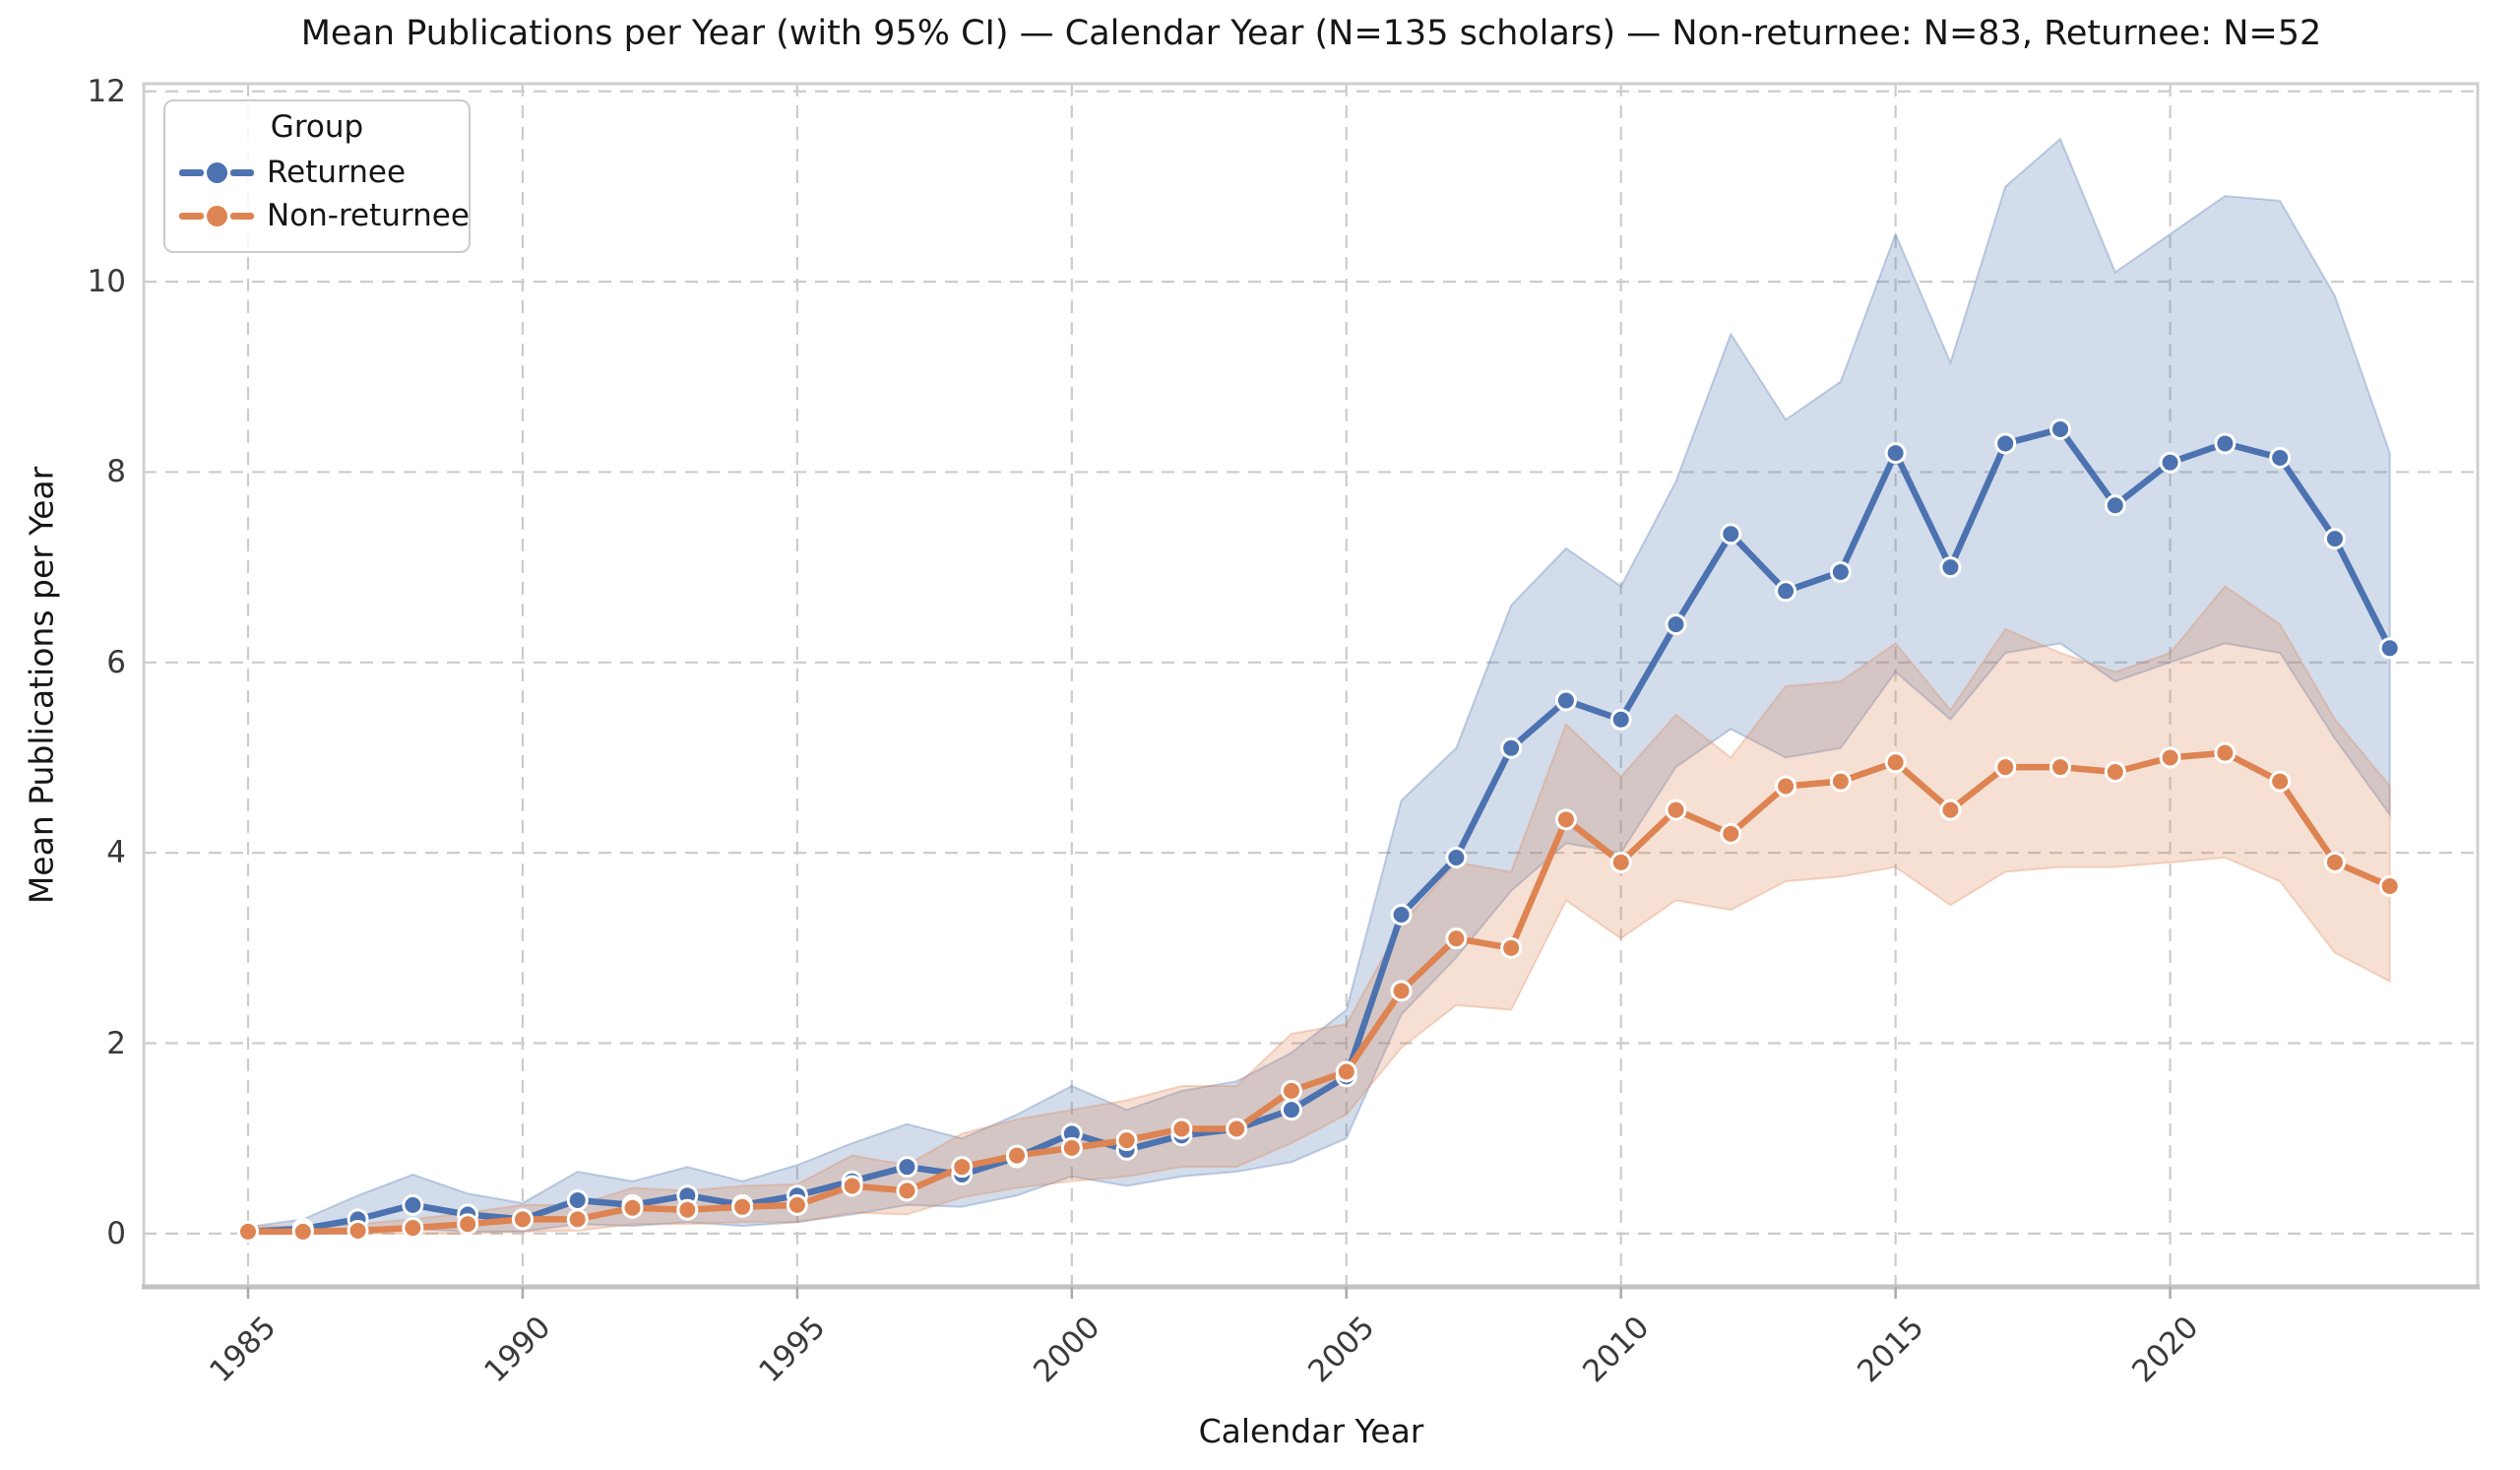  What do you see at coordinates (116, 662) in the screenshot?
I see `y-tick-label: 6` at bounding box center [116, 662].